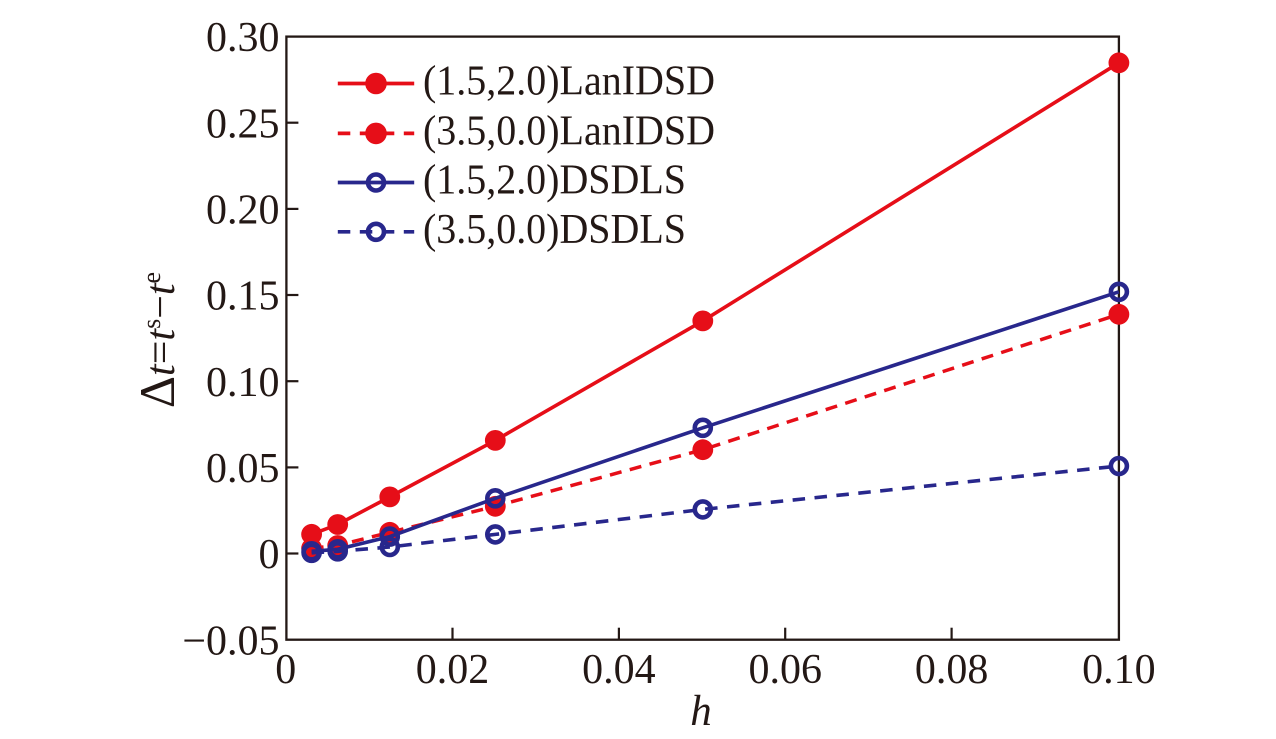 This screenshot has height=739, width=1276. Describe the element at coordinates (952, 670) in the screenshot. I see `svg-text: 0.08` at that location.